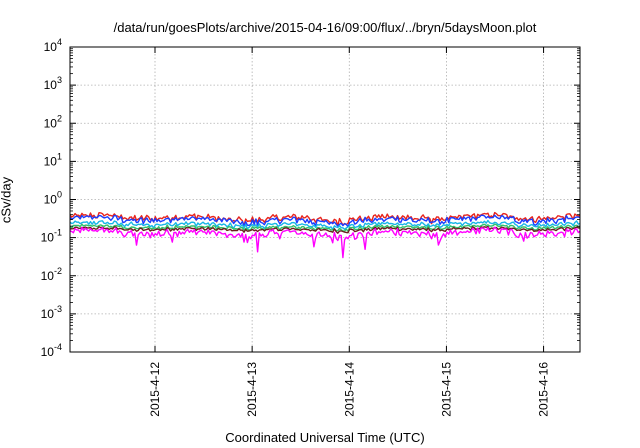 The image size is (640, 448). I want to click on y-tick-label: 10⁻⁴, so click(51, 350).